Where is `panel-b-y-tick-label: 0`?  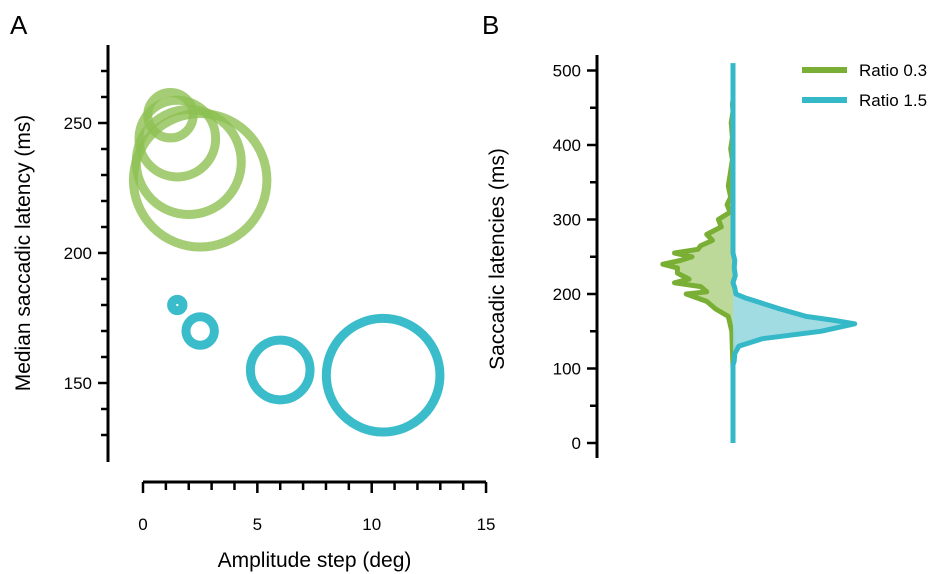
panel-b-y-tick-label: 0 is located at coordinates (576, 443).